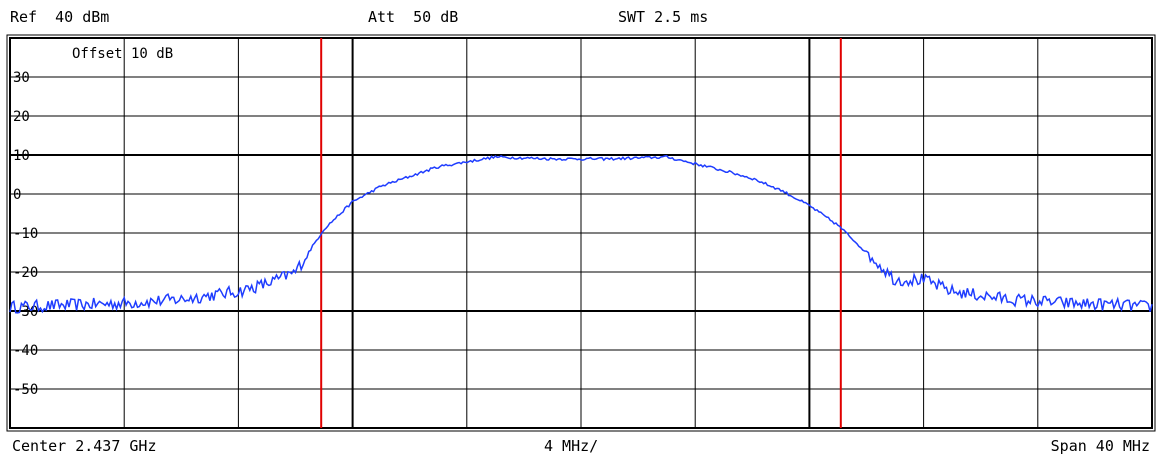 The image size is (1160, 463). Describe the element at coordinates (571, 446) in the screenshot. I see `frequency-per-division-label: 4 MHz/` at that location.